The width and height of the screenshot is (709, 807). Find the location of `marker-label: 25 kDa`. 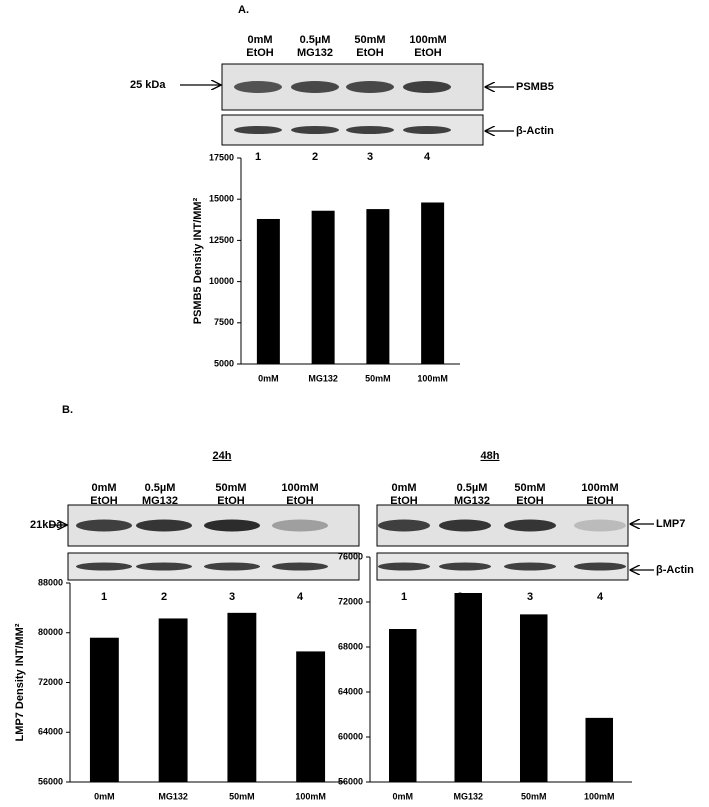

marker-label: 25 kDa is located at coordinates (148, 85).